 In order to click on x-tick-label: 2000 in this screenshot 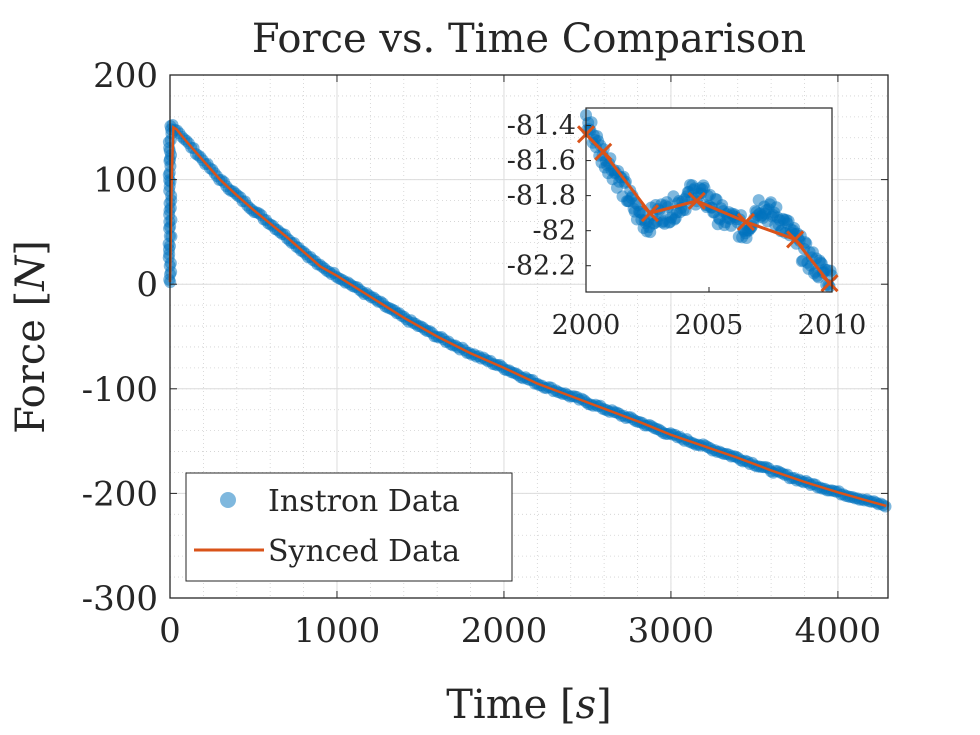, I will do `click(504, 631)`.